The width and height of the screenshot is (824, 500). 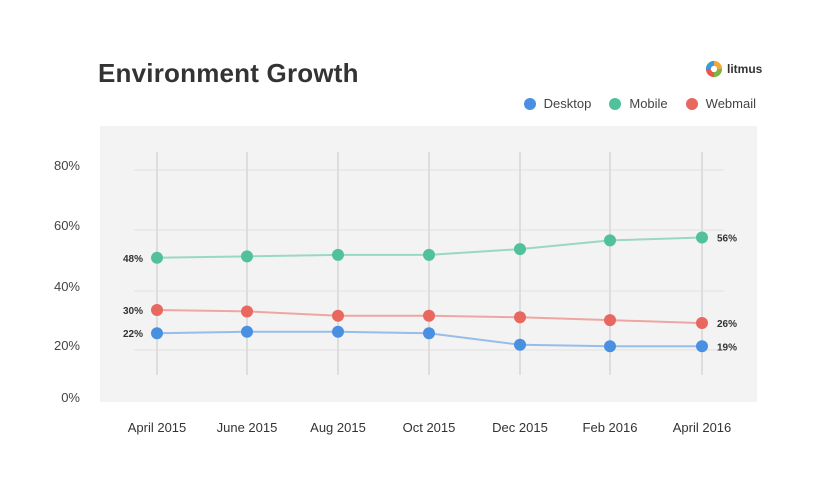 What do you see at coordinates (727, 324) in the screenshot?
I see `webmail-end-label: 26%` at bounding box center [727, 324].